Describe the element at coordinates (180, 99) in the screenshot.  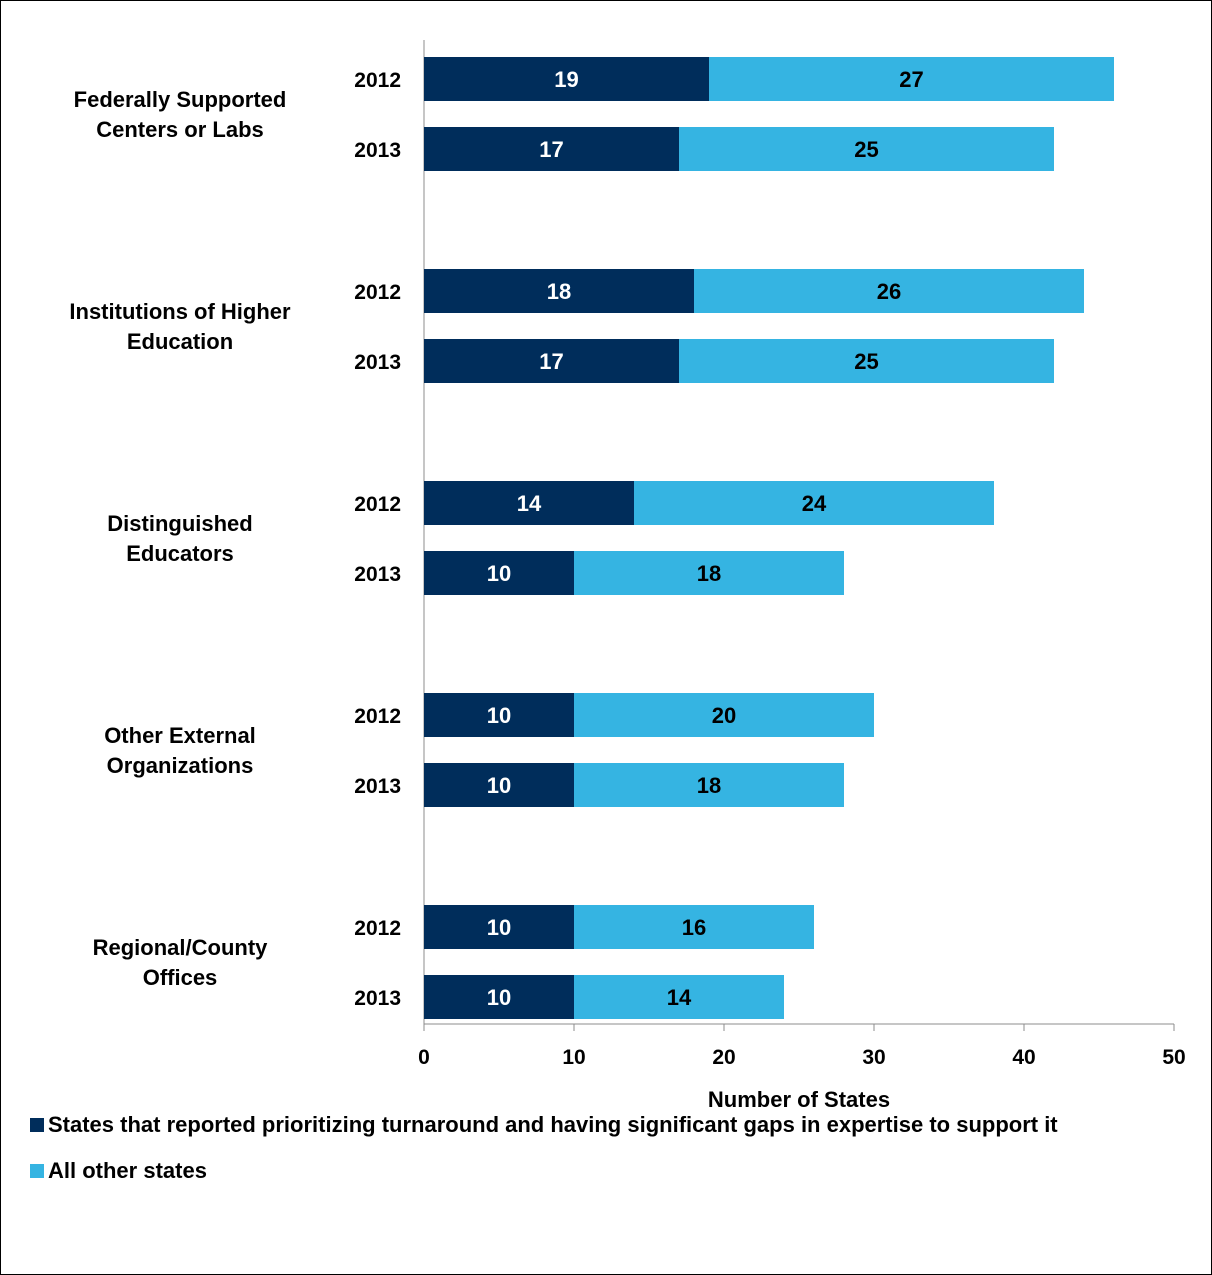
I see `category-label-0-line-0: Federally Supported` at that location.